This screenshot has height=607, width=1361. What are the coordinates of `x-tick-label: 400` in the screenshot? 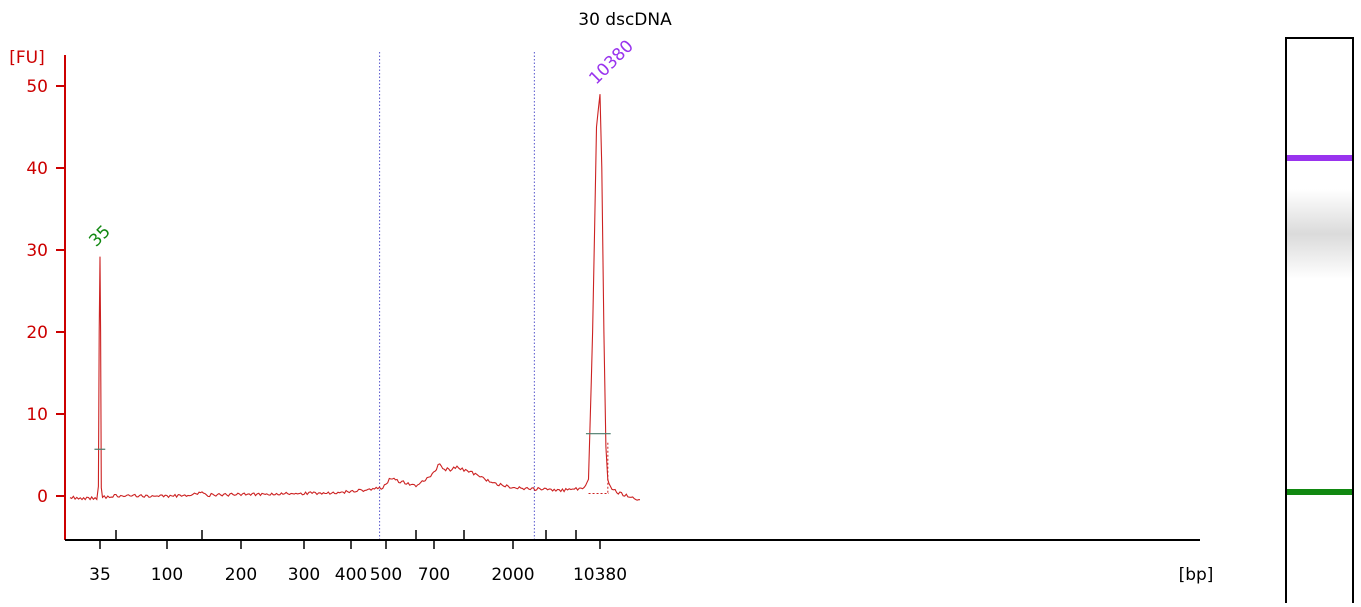 It's located at (351, 575).